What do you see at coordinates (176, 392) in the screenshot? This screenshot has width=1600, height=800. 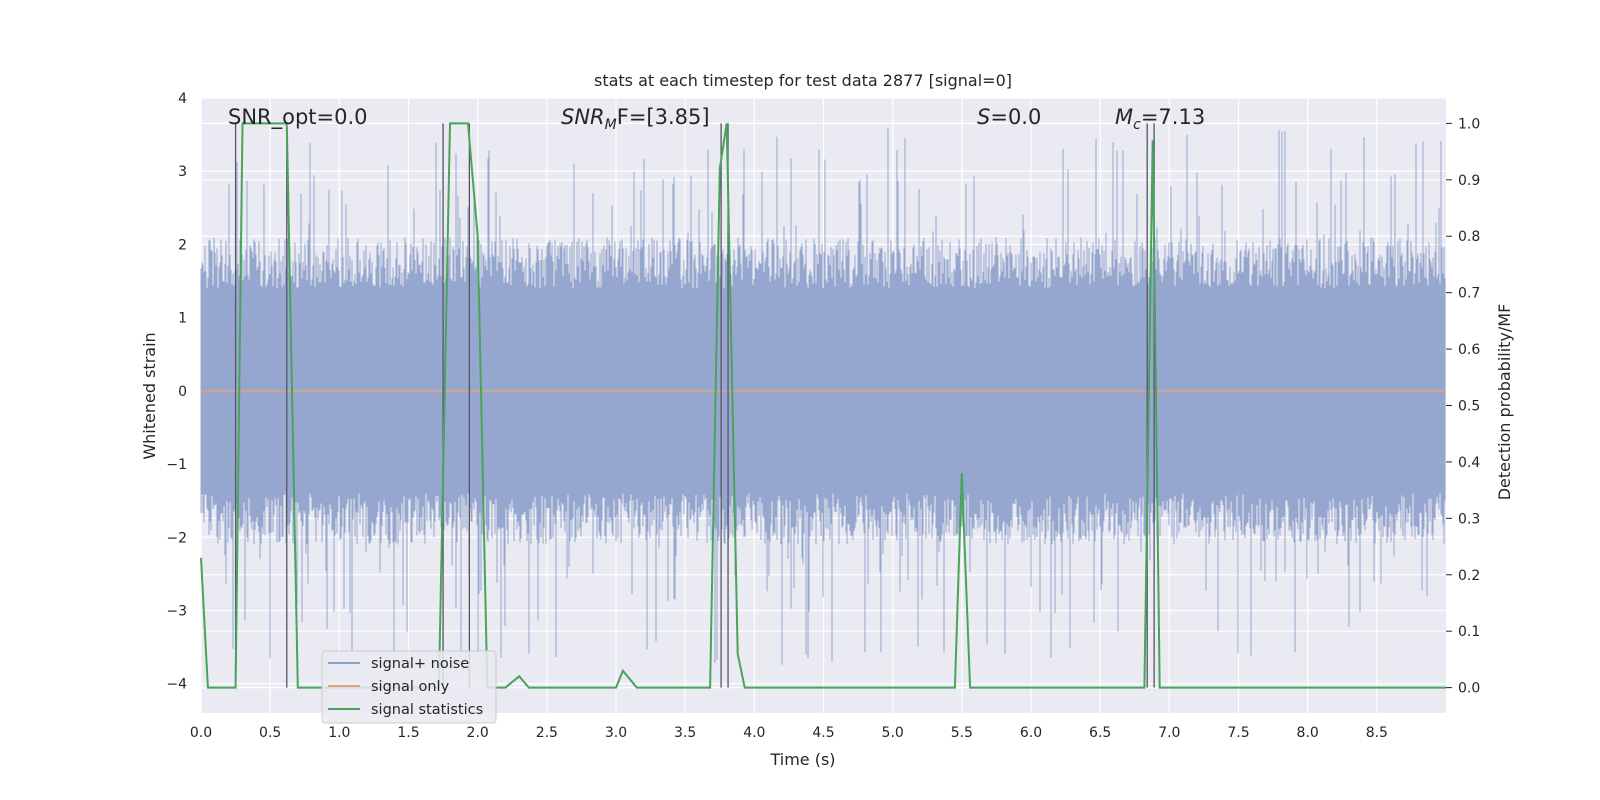 I see `y-axis-left: 4 3 2 1 0 −1 −2 −3 −4` at bounding box center [176, 392].